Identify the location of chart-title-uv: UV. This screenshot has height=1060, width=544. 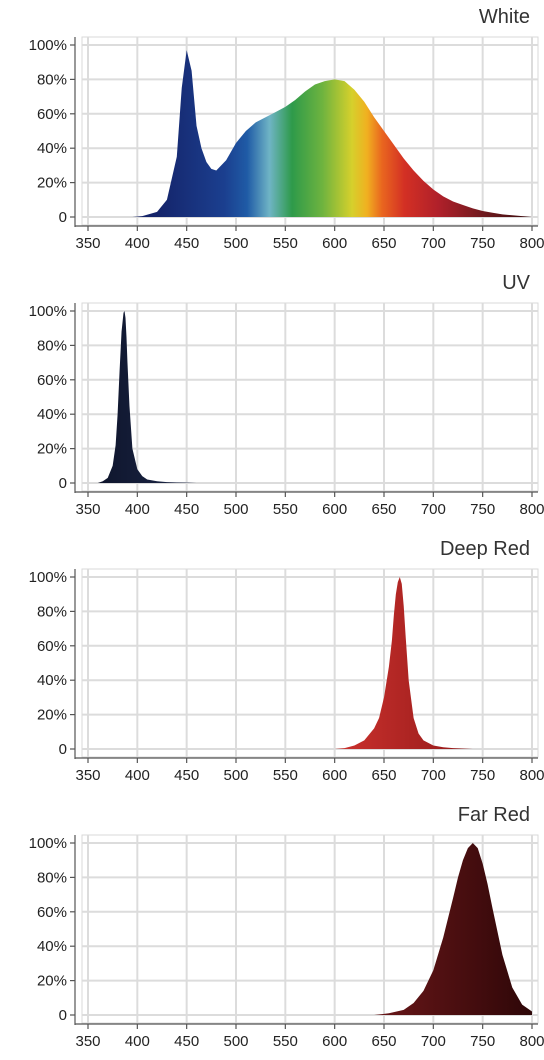
(516, 283).